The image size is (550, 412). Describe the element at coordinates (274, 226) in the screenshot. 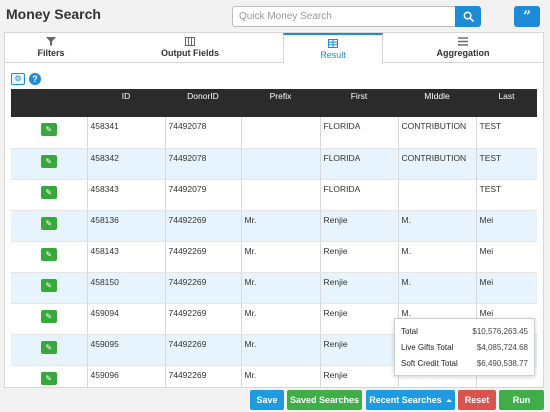

I see `table-row: ✎ 458136 74492269 Mr. Renjie M. Mei` at that location.